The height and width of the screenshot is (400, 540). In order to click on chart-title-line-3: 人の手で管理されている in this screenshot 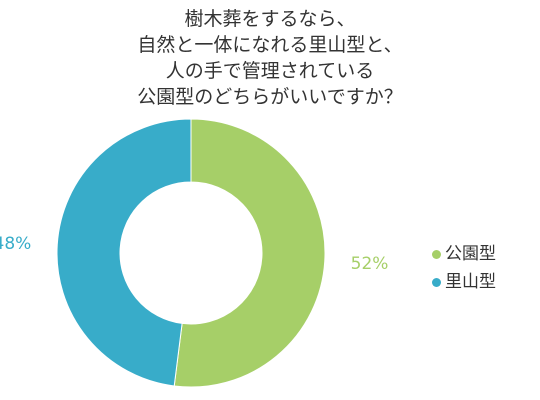, I will do `click(270, 71)`.